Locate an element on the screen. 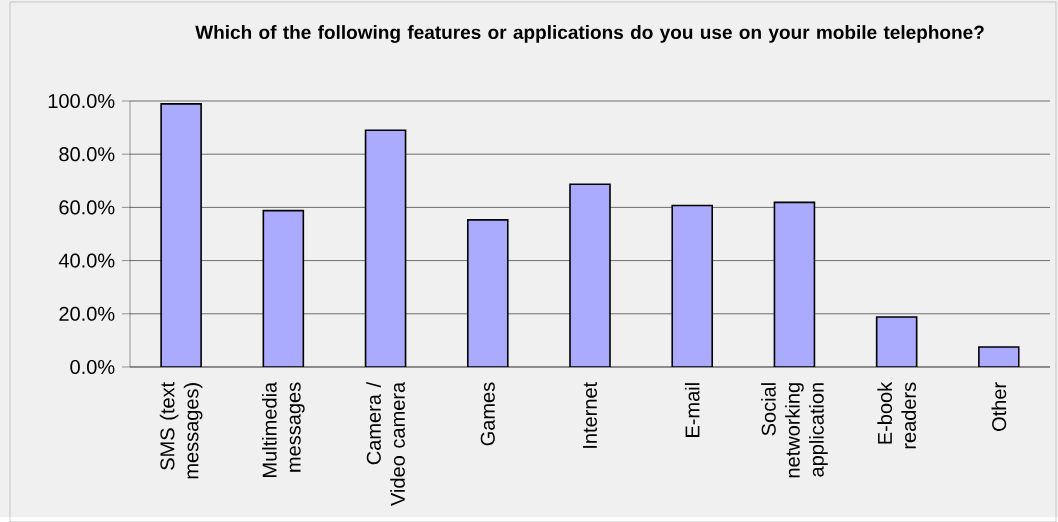 The image size is (1058, 522). chart-title: Which of the following features or applications do you use on your mobile telephone? is located at coordinates (589, 34).